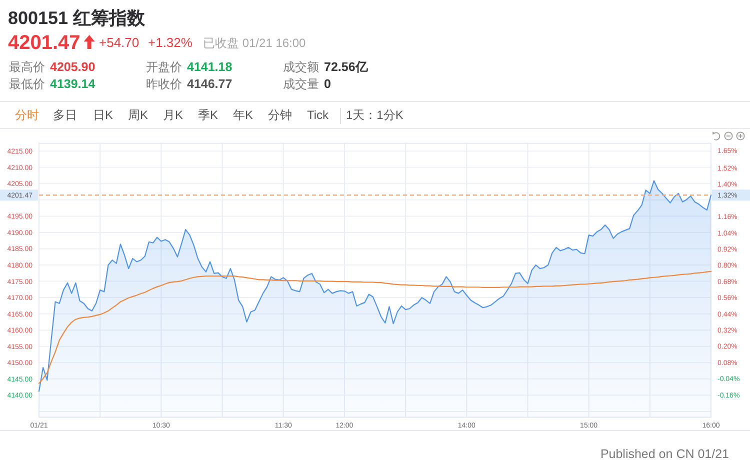 Image resolution: width=750 pixels, height=474 pixels. What do you see at coordinates (301, 67) in the screenshot?
I see `text: 成交额` at bounding box center [301, 67].